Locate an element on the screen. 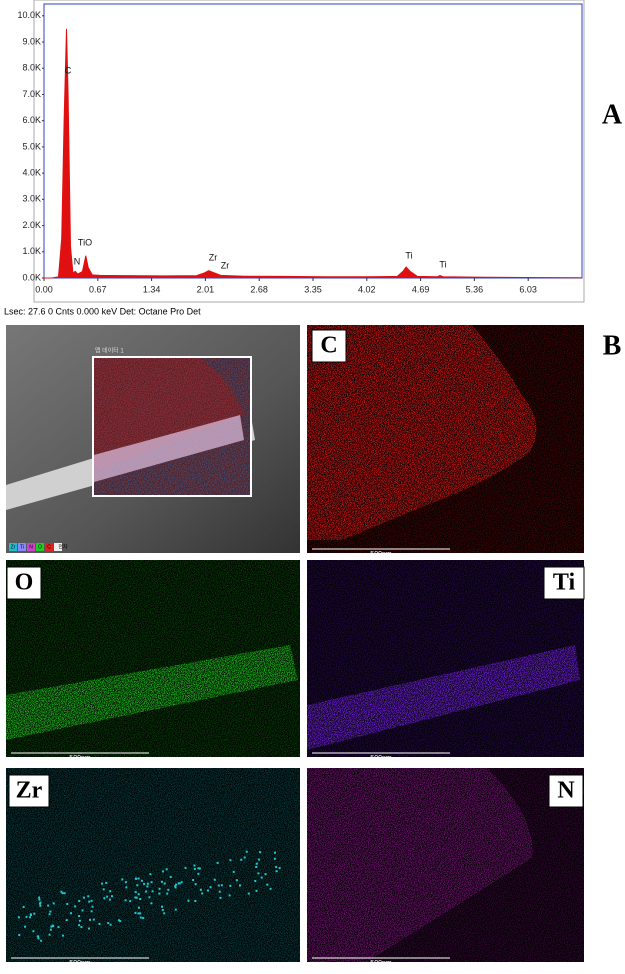 The image size is (625, 974). x-tick-label: 0.67 is located at coordinates (98, 289).